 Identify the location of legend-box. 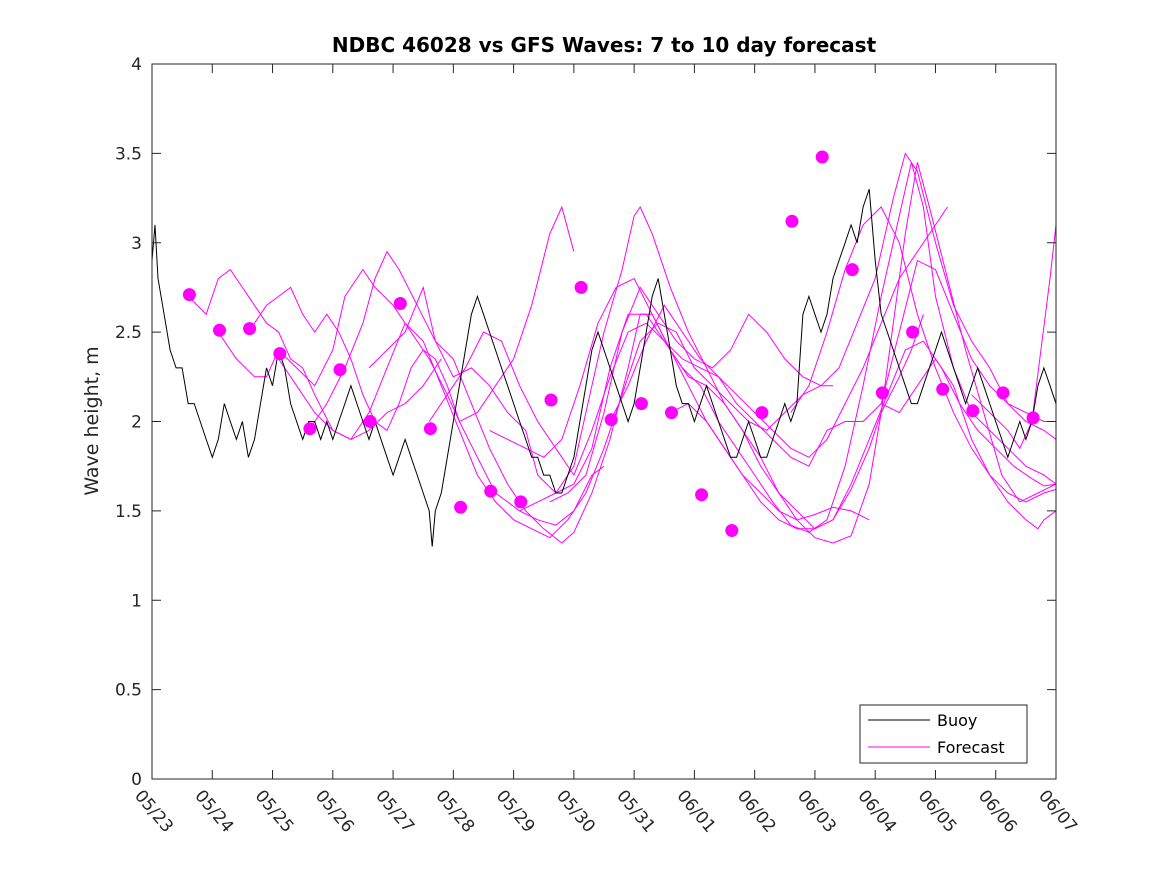
(943, 734).